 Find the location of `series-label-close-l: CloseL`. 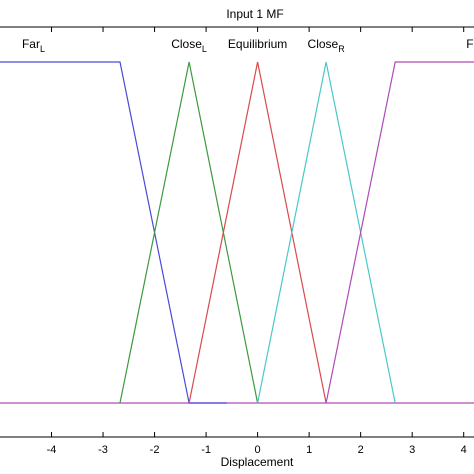

series-label-close-l: CloseL is located at coordinates (189, 45).